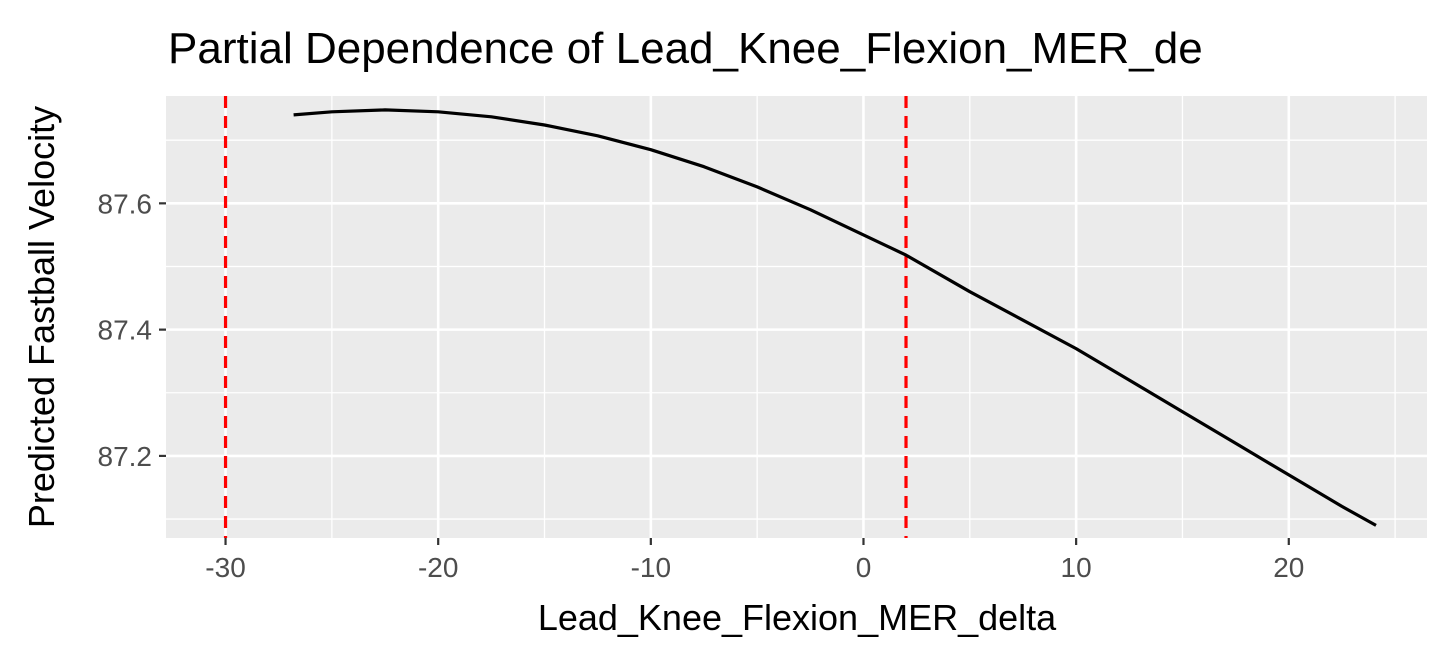 This screenshot has width=1452, height=662. I want to click on x-tick-label: -10, so click(651, 567).